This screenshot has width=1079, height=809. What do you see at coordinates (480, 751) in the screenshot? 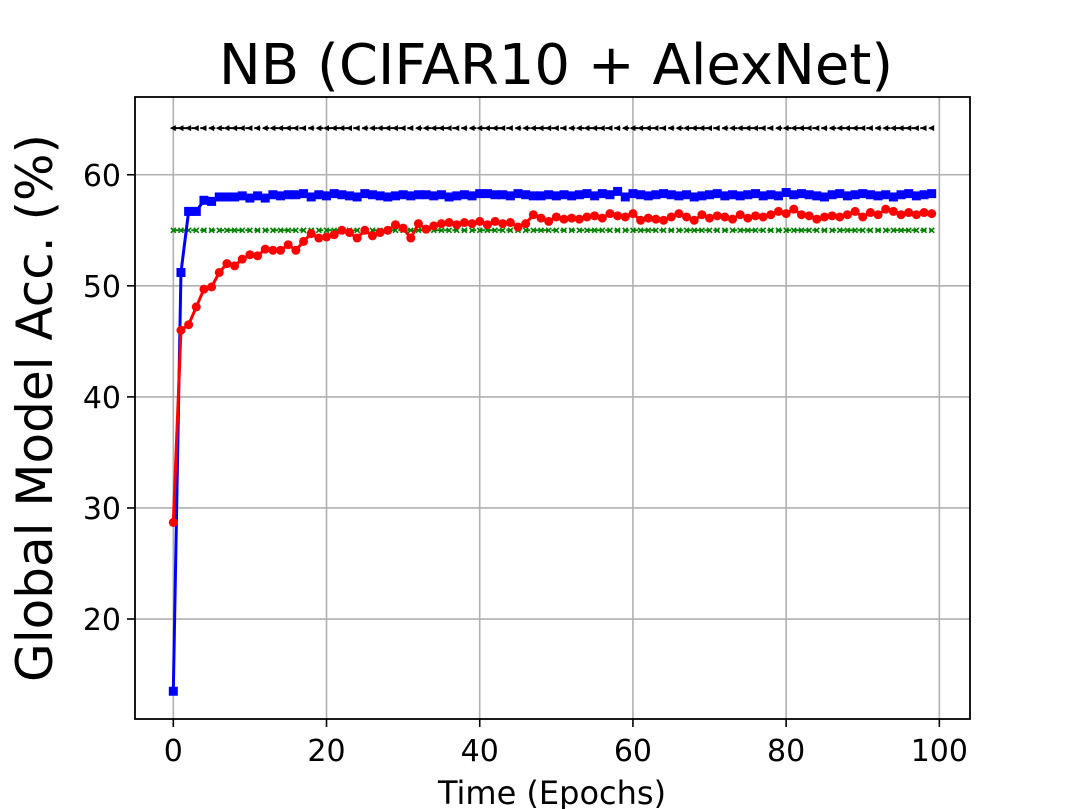
I see `x-tick-label: 40` at bounding box center [480, 751].